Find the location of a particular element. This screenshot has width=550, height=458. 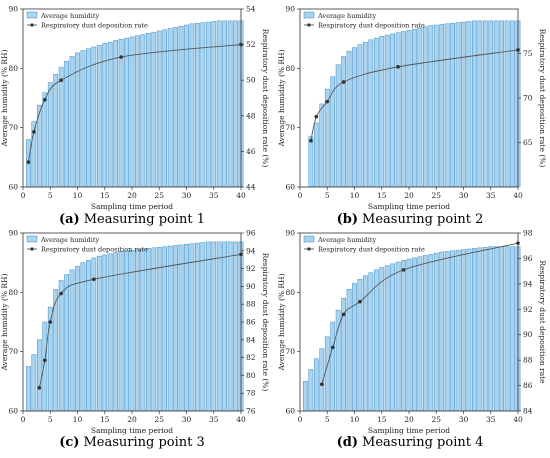

y-left-tick-label: 70 is located at coordinates (13, 351).